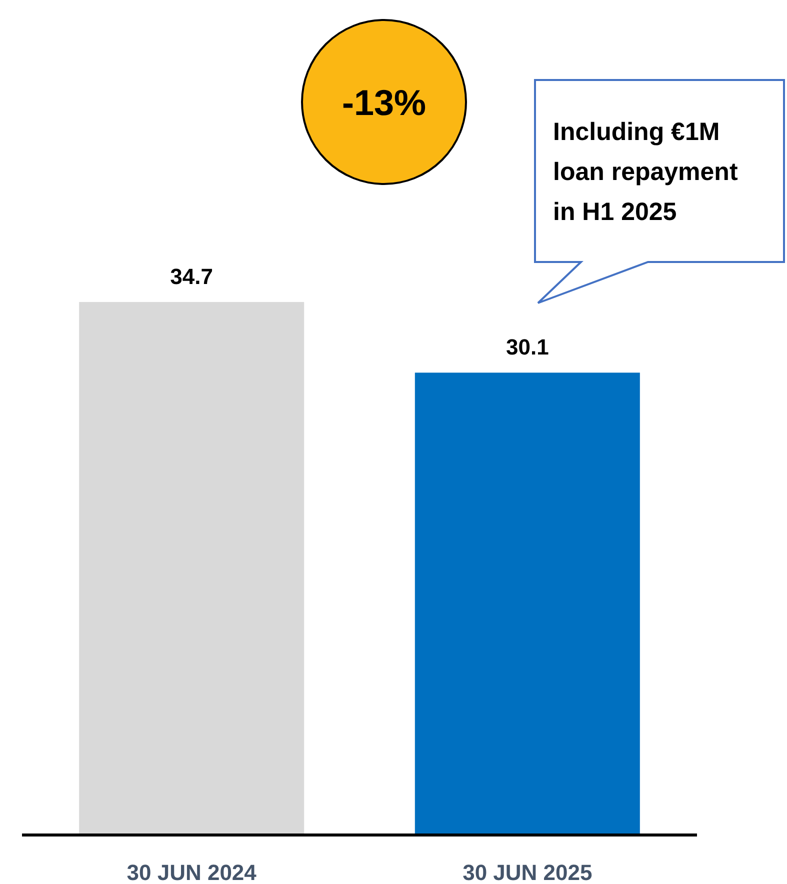 This screenshot has width=787, height=884. Describe the element at coordinates (192, 276) in the screenshot. I see `data-label: 34.7` at that location.